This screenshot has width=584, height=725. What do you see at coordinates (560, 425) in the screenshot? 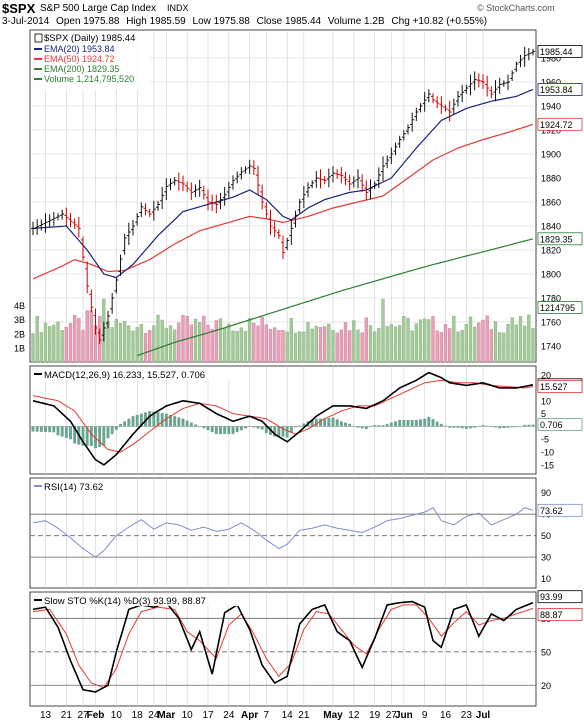
I see `macd-value-2: 0.706` at bounding box center [560, 425].